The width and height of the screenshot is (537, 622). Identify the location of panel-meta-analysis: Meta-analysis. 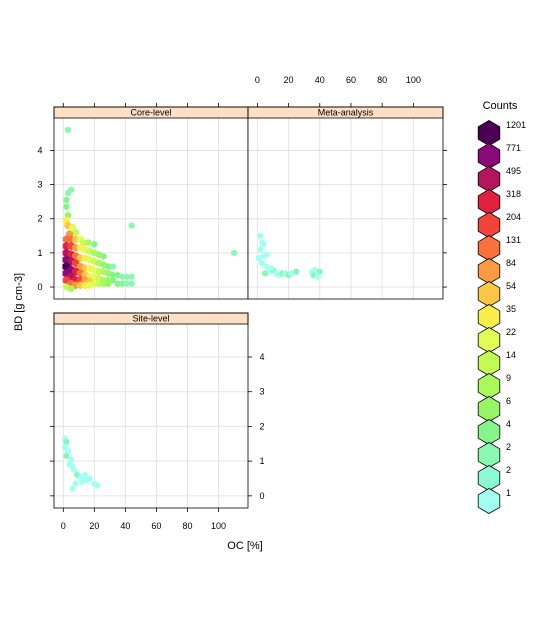
(345, 203).